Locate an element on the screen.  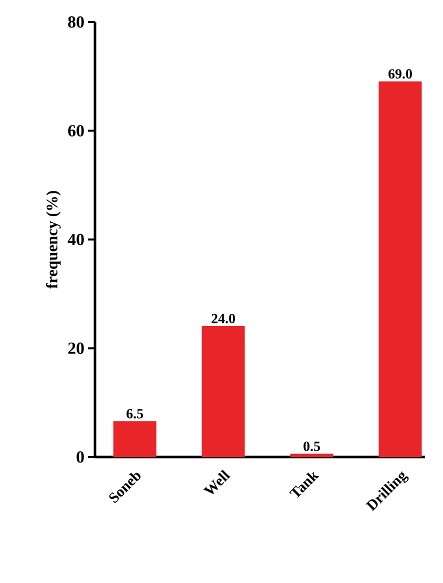
y-tick-label: 20 is located at coordinates (76, 348).